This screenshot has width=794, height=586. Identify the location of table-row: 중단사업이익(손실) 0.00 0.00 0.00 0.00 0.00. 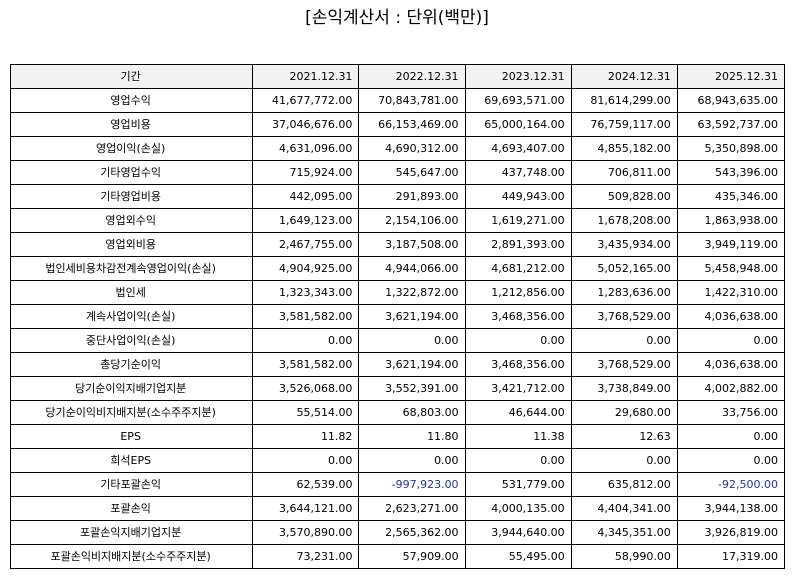
(397, 340).